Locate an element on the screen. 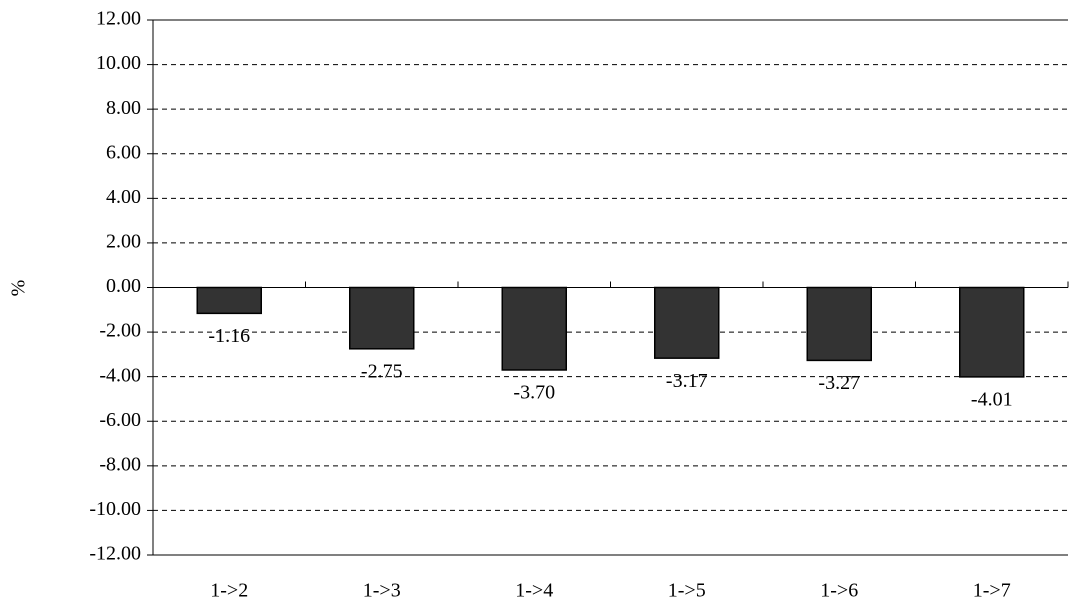 Image resolution: width=1070 pixels, height=606 pixels. data-label: -2.75 is located at coordinates (382, 371).